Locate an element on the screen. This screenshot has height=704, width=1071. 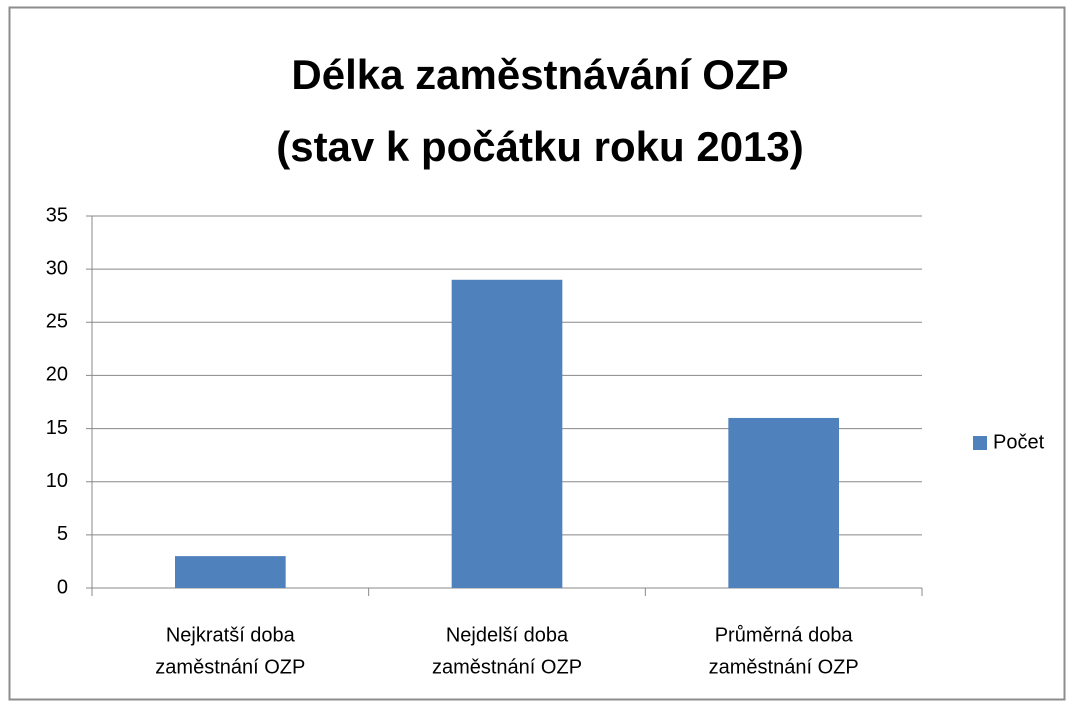
y-tick-label: 25 is located at coordinates (57, 322).